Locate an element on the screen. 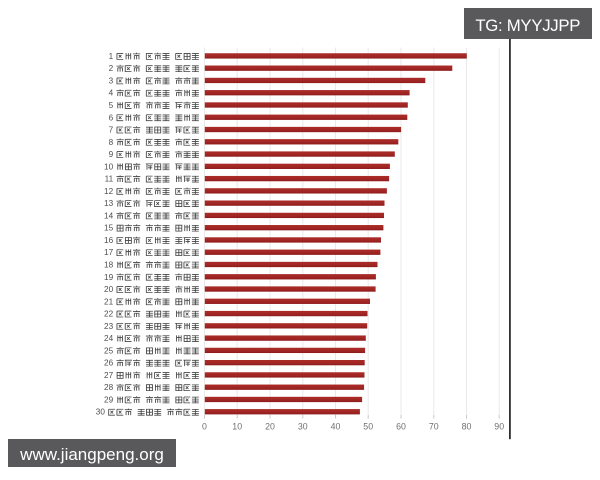 This screenshot has height=480, width=600. svg-text: 90 is located at coordinates (499, 427).